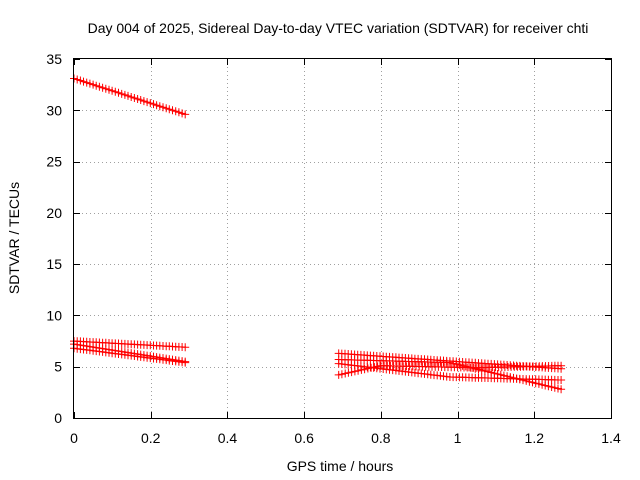  Describe the element at coordinates (54, 238) in the screenshot. I see `y-tick-labels: 0 5 10 15 20 25 30 35` at that location.